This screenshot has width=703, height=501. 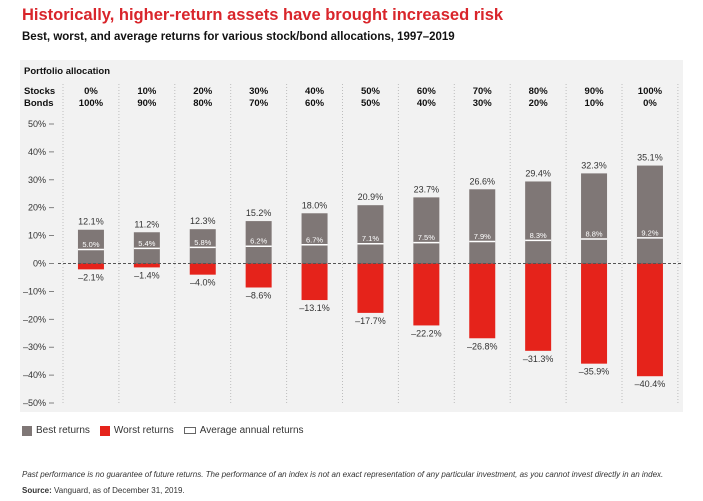 I want to click on average-return-label: 9.2%, so click(x=649, y=232).